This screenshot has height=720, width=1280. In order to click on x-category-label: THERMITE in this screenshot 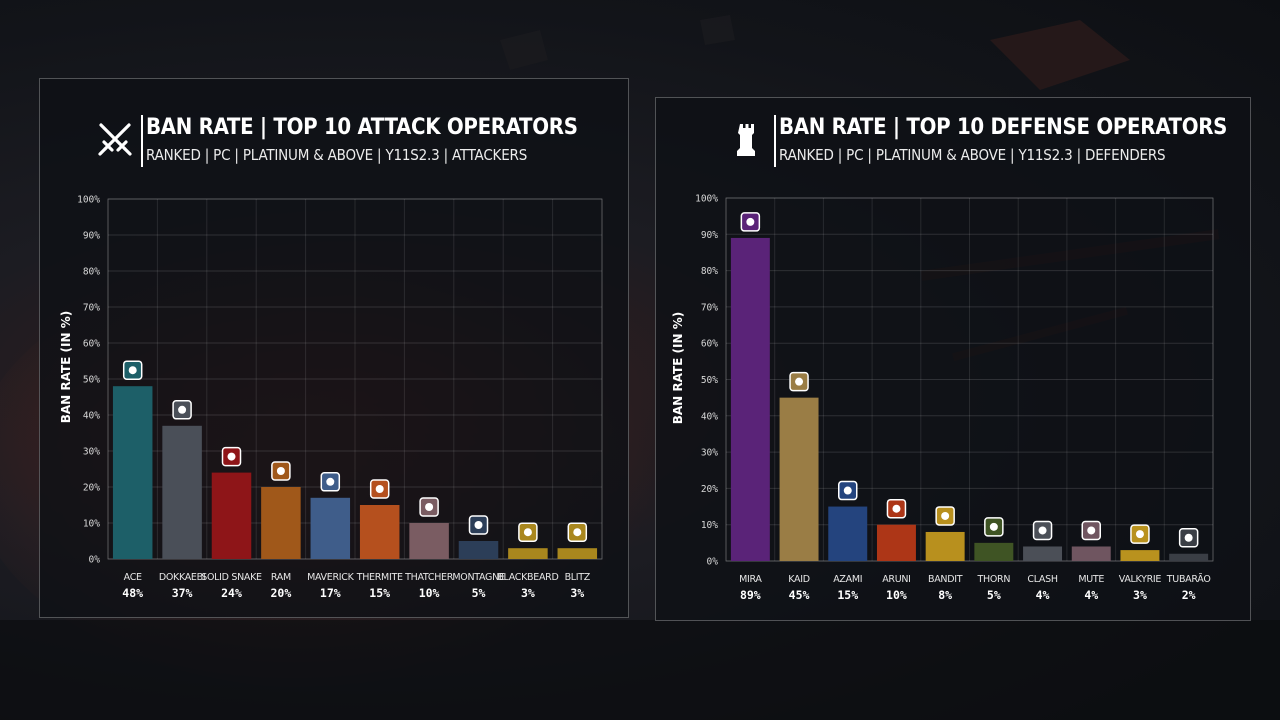, I will do `click(379, 577)`.